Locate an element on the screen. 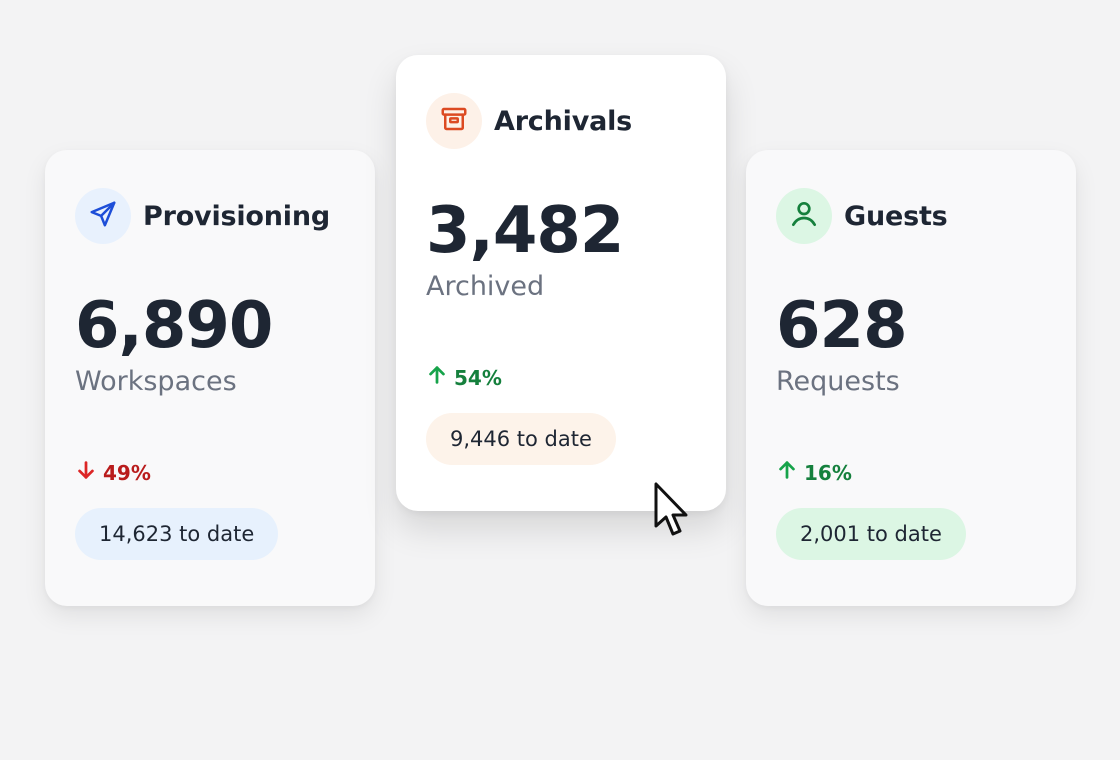 The image size is (1120, 760). arrow-down-icon is located at coordinates (89, 472).